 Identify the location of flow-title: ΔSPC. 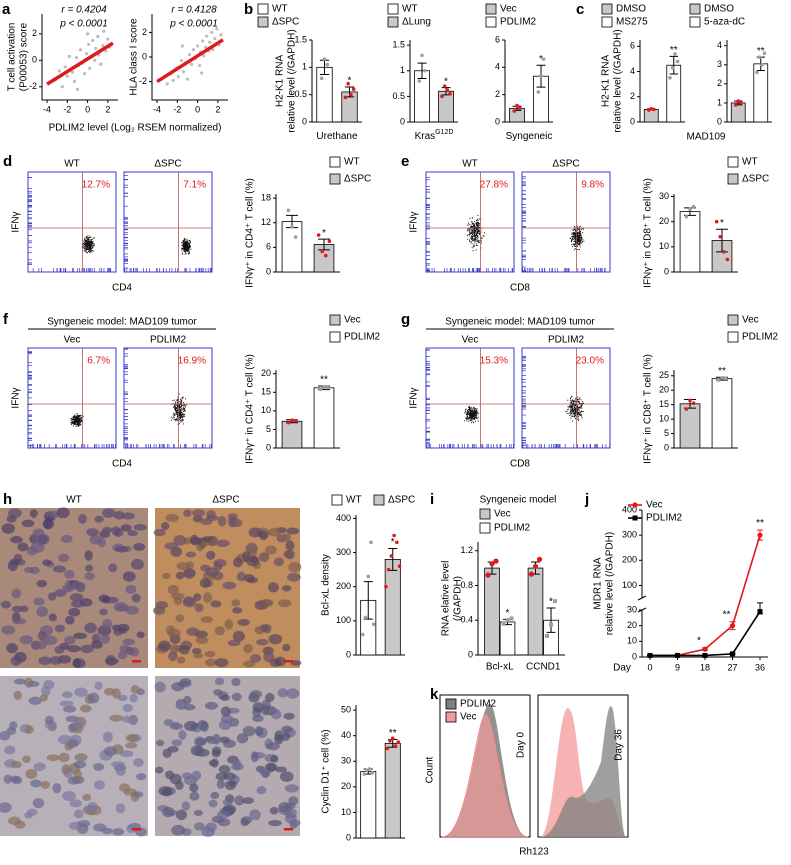
(167, 164).